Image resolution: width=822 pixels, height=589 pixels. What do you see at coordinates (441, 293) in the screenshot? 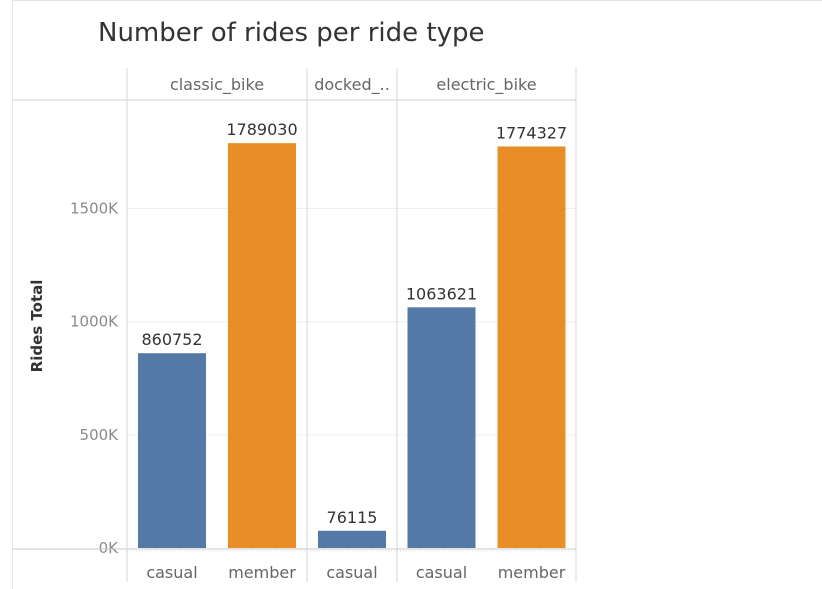
I see `data-label-electric_bike-casual: 1063621` at bounding box center [441, 293].